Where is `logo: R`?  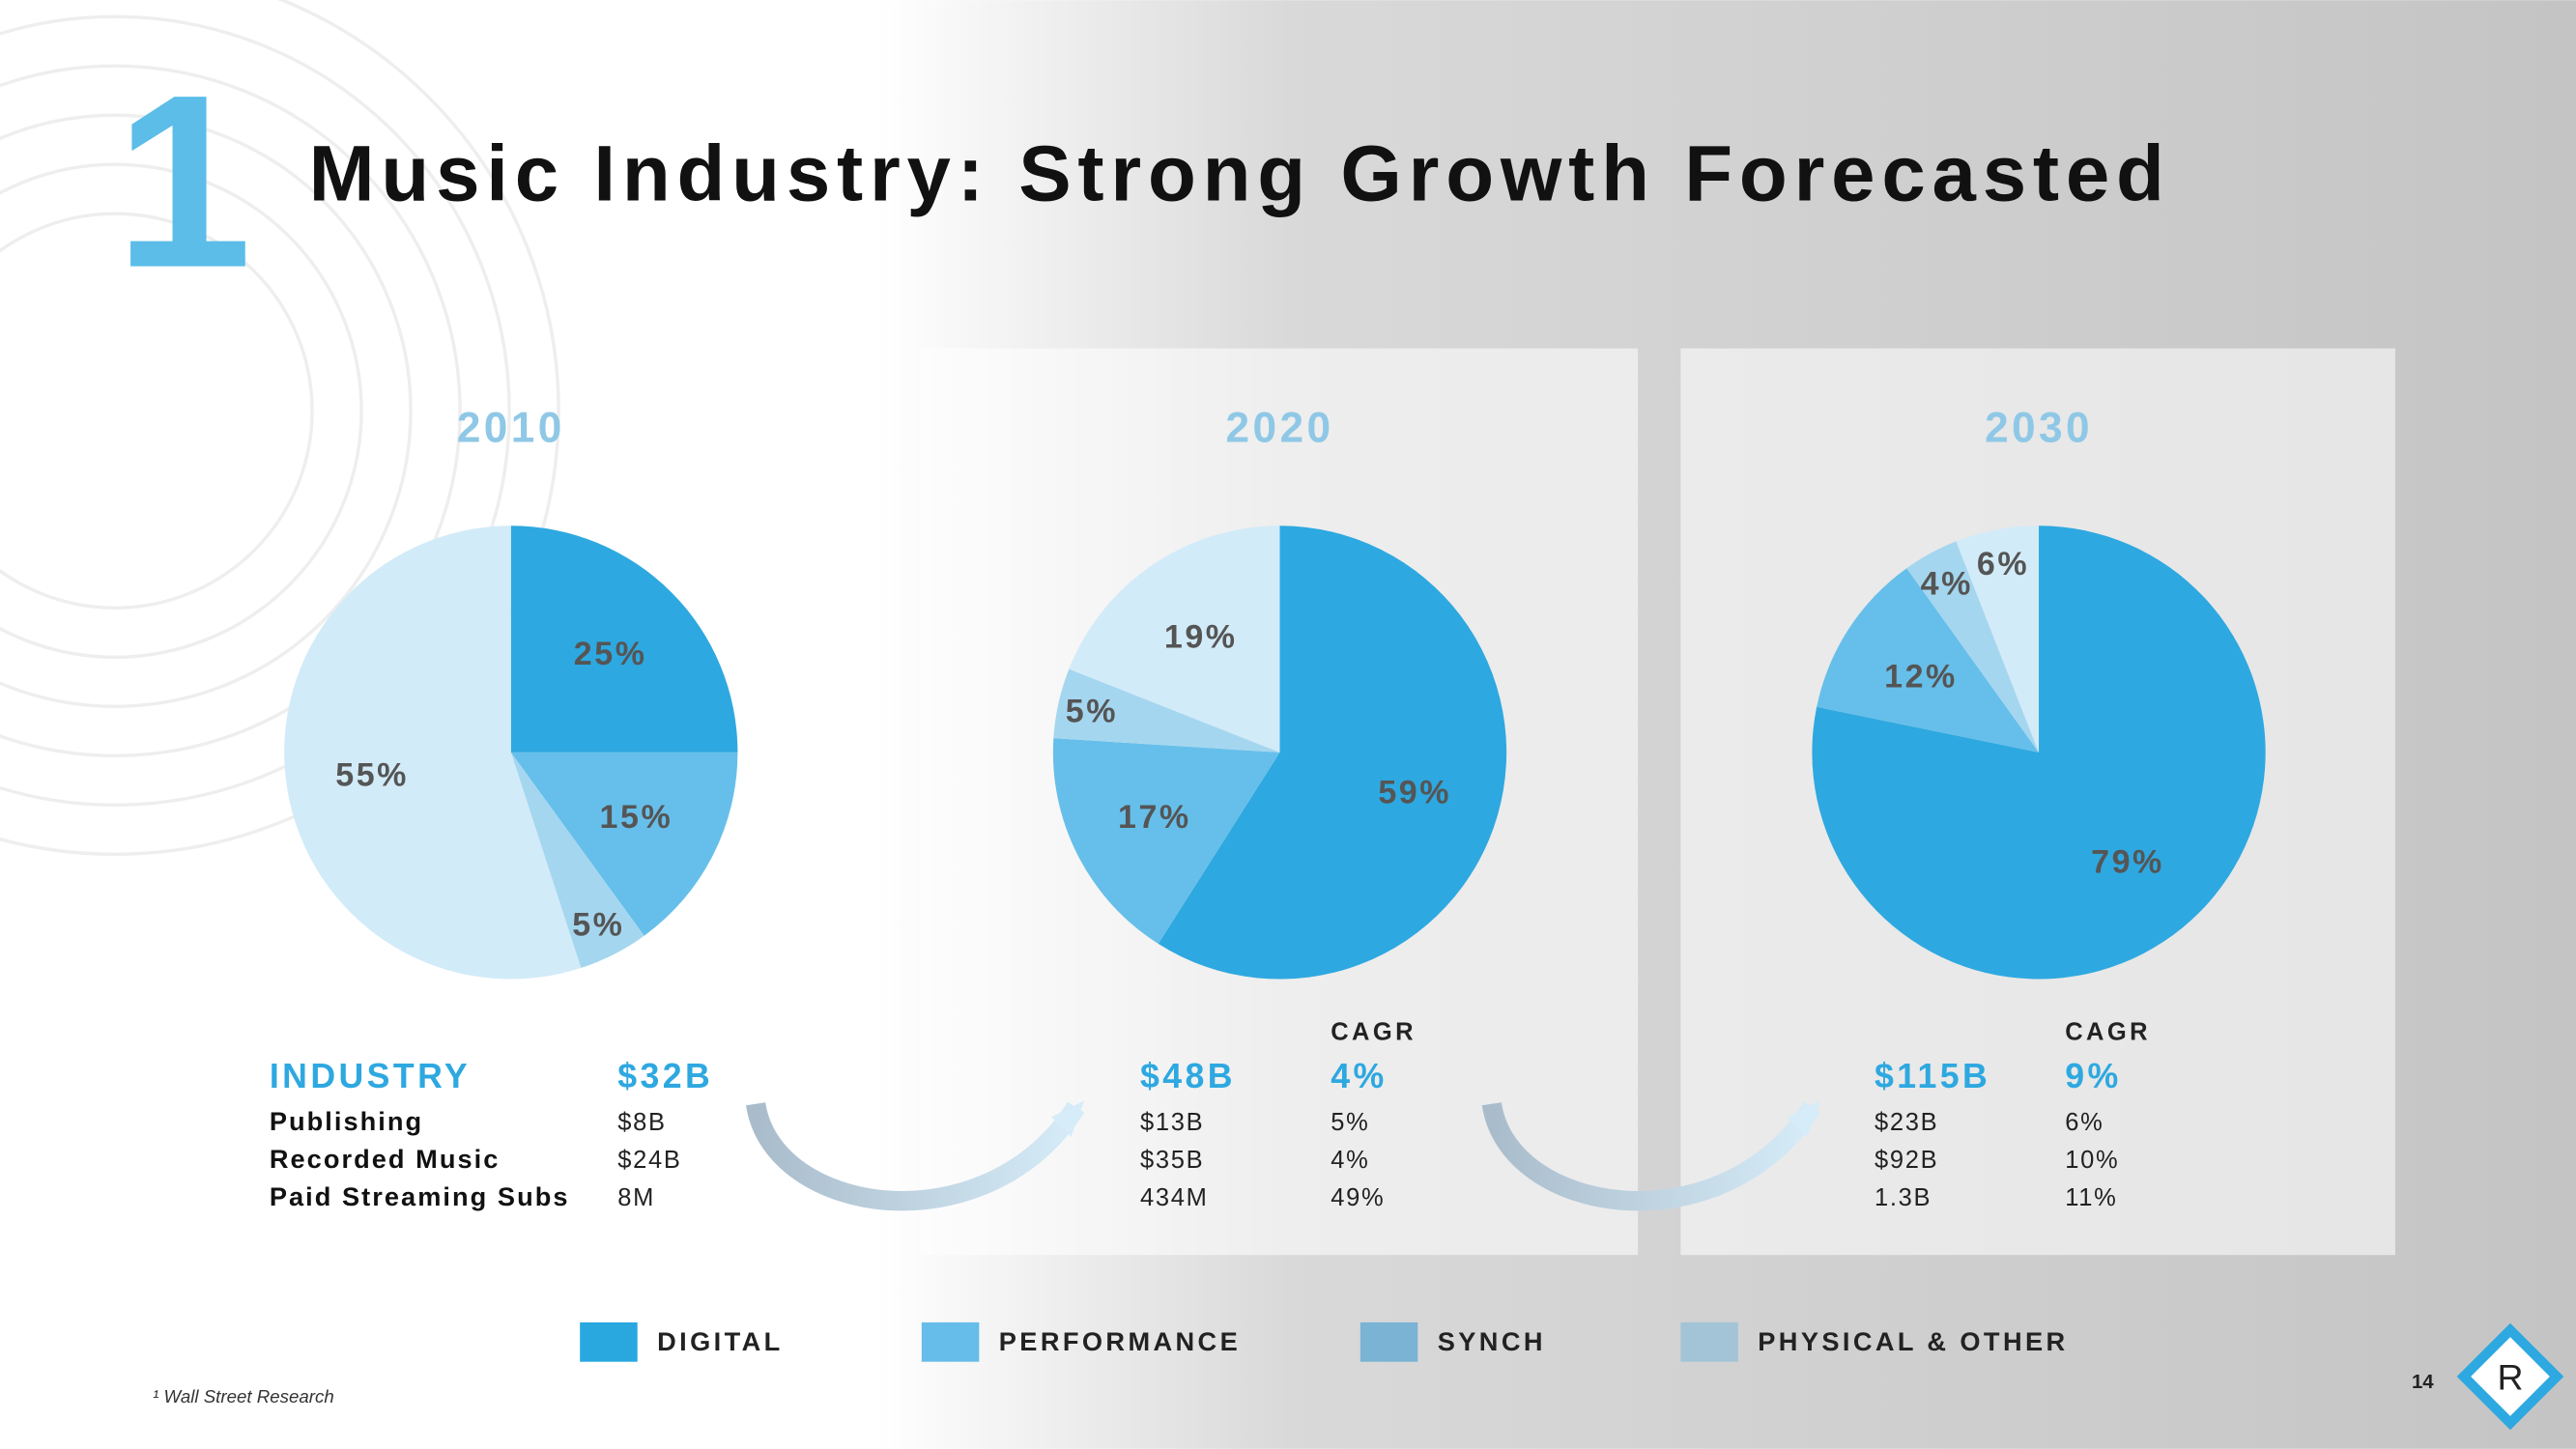
logo: R is located at coordinates (2510, 1376).